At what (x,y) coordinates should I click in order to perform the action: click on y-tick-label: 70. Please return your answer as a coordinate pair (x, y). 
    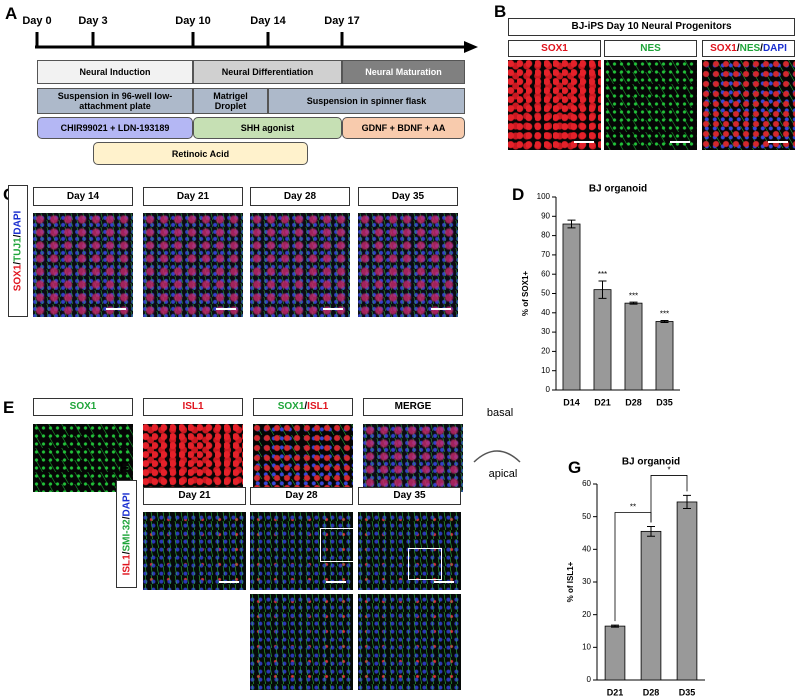
    Looking at the image, I should click on (545, 254).